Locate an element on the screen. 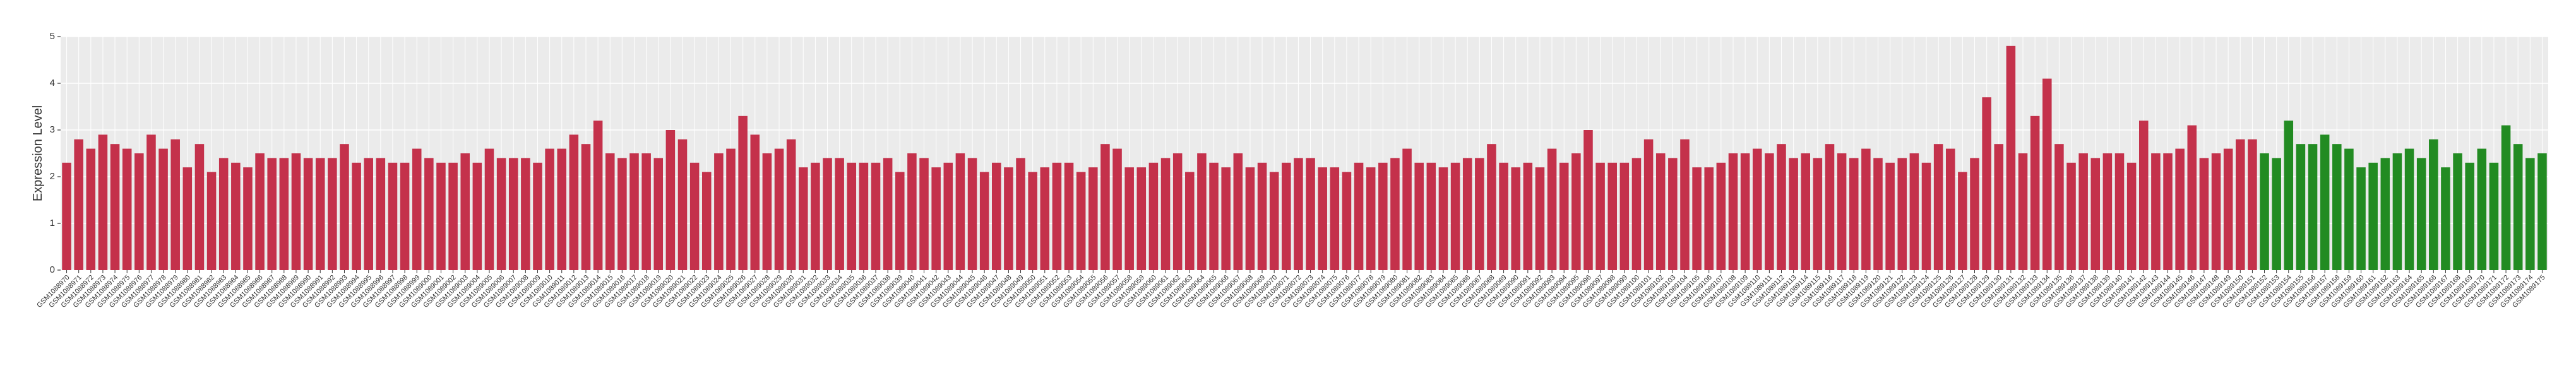 This screenshot has width=2576, height=366. y-tick-label: 4 is located at coordinates (52, 83).